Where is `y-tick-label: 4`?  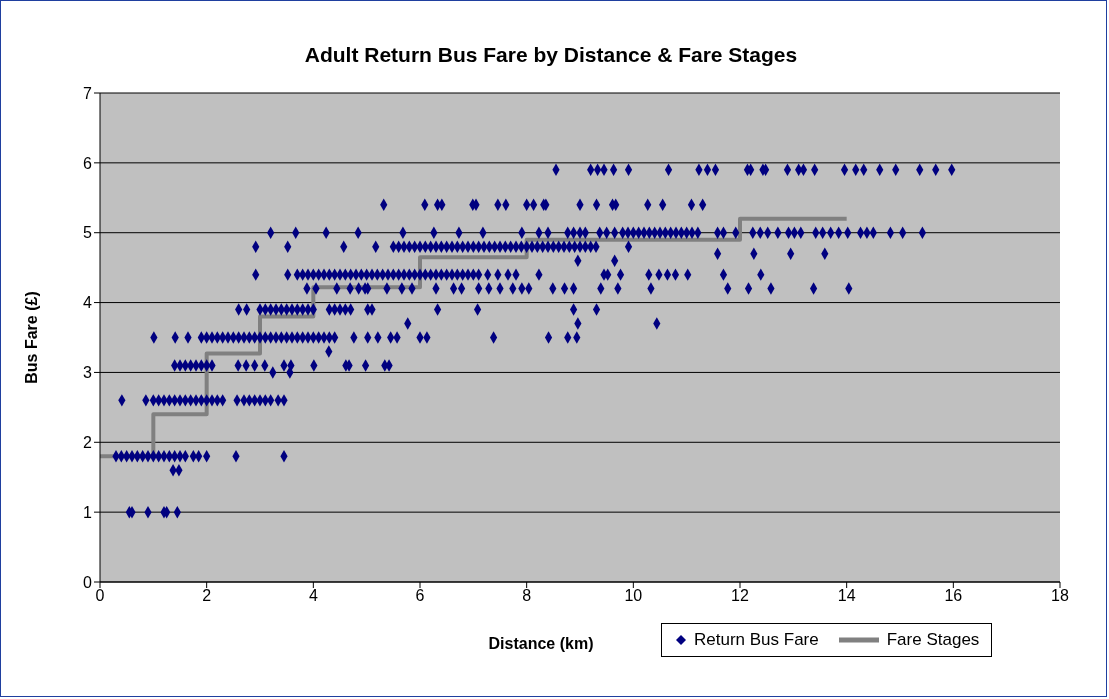
y-tick-label: 4 is located at coordinates (88, 303).